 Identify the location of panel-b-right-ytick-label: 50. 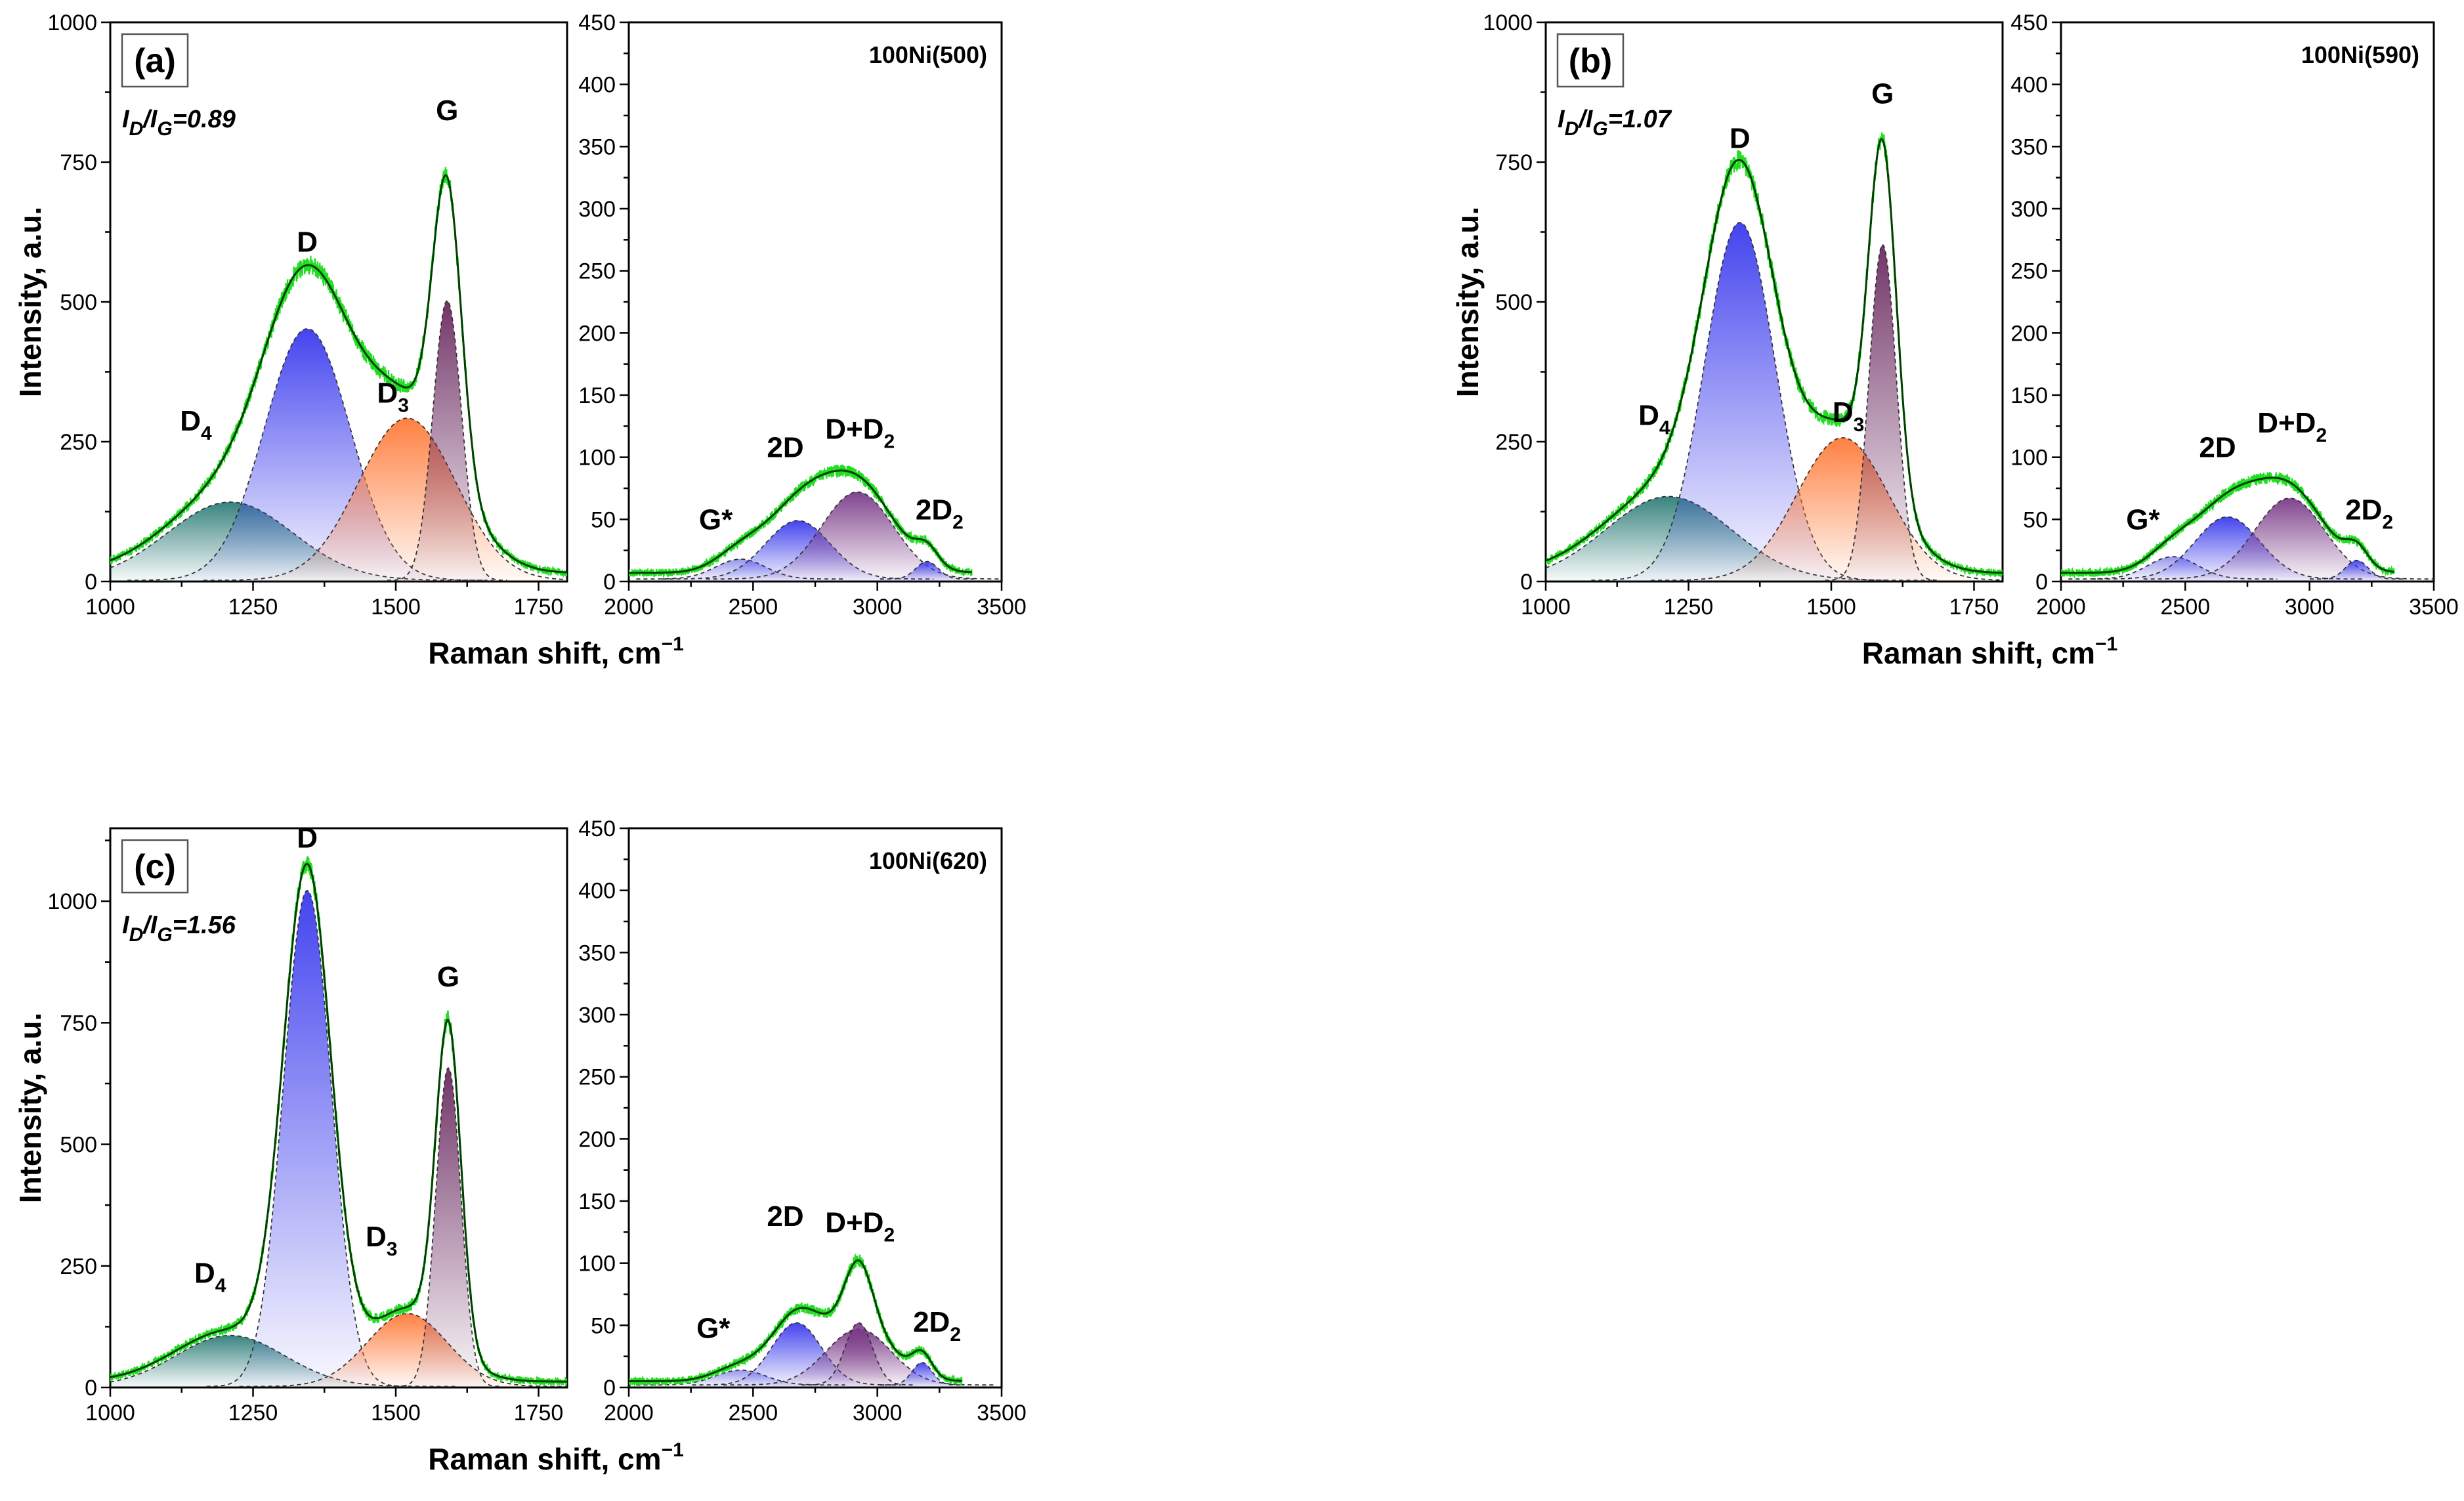
(2035, 519).